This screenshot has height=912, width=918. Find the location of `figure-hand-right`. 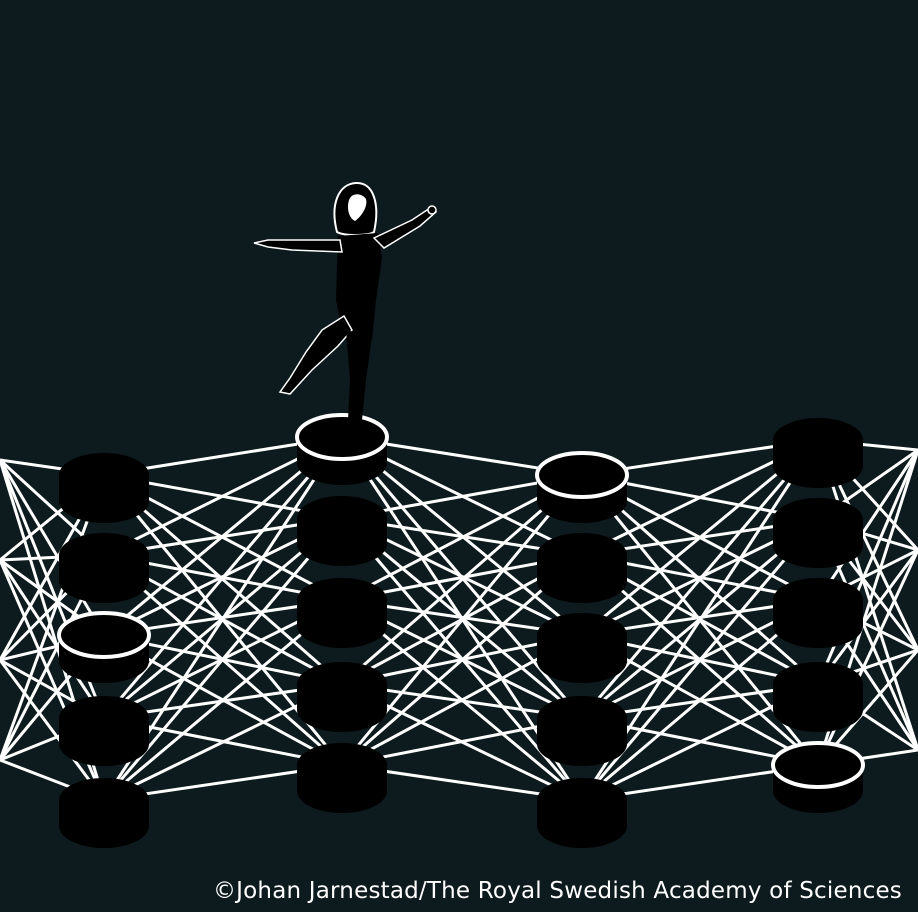

figure-hand-right is located at coordinates (432, 210).